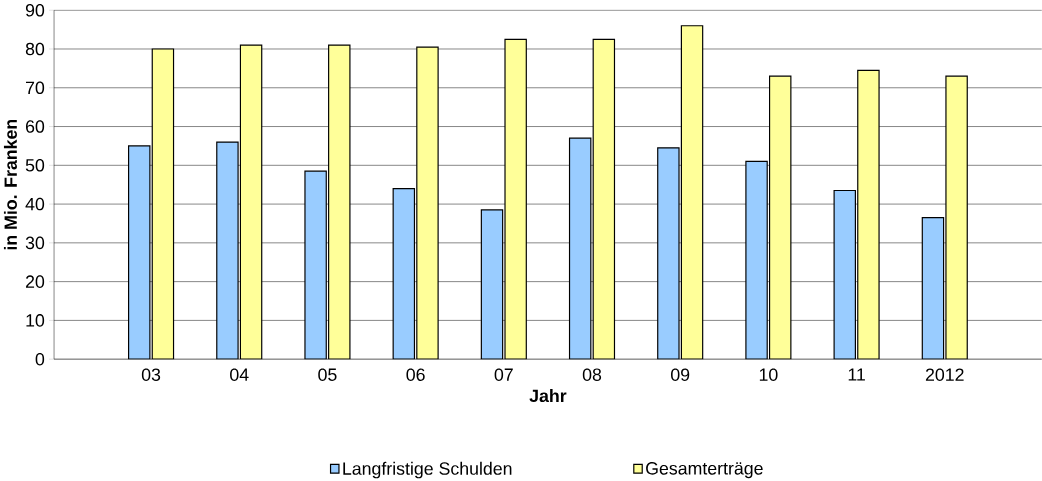 This screenshot has height=481, width=1042. Describe the element at coordinates (10, 184) in the screenshot. I see `y-axis-title: in Mio. Franken` at that location.